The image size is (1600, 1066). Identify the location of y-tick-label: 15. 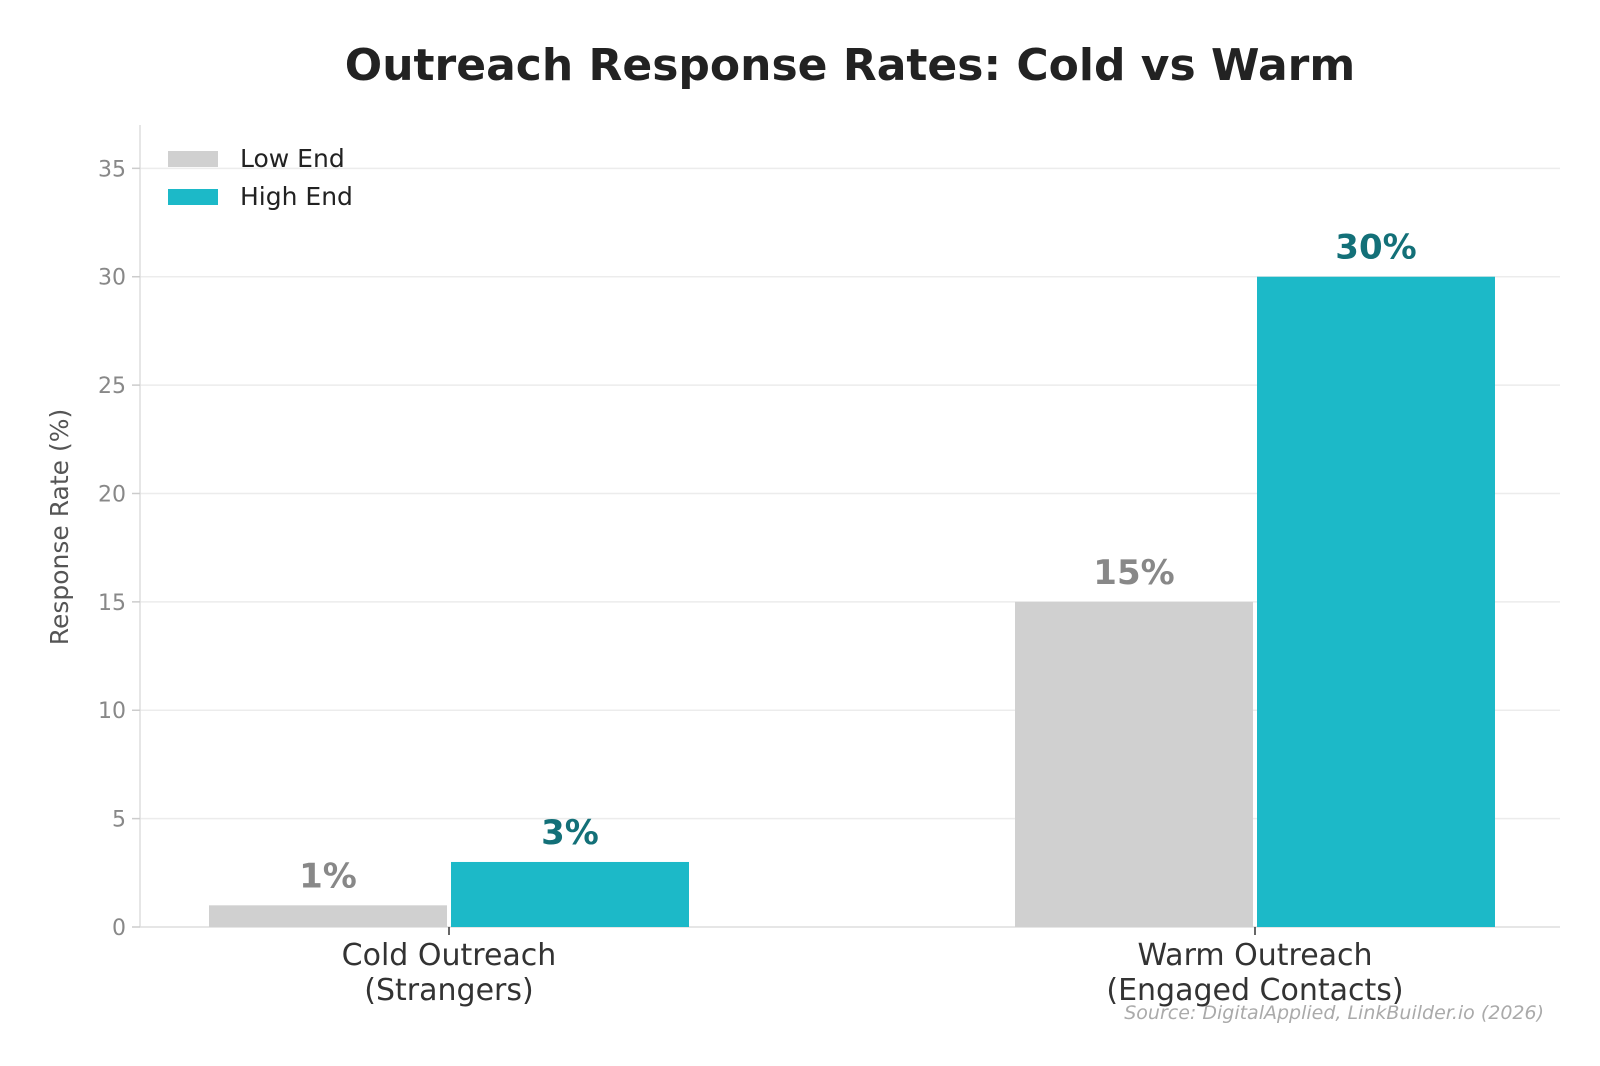
(112, 603).